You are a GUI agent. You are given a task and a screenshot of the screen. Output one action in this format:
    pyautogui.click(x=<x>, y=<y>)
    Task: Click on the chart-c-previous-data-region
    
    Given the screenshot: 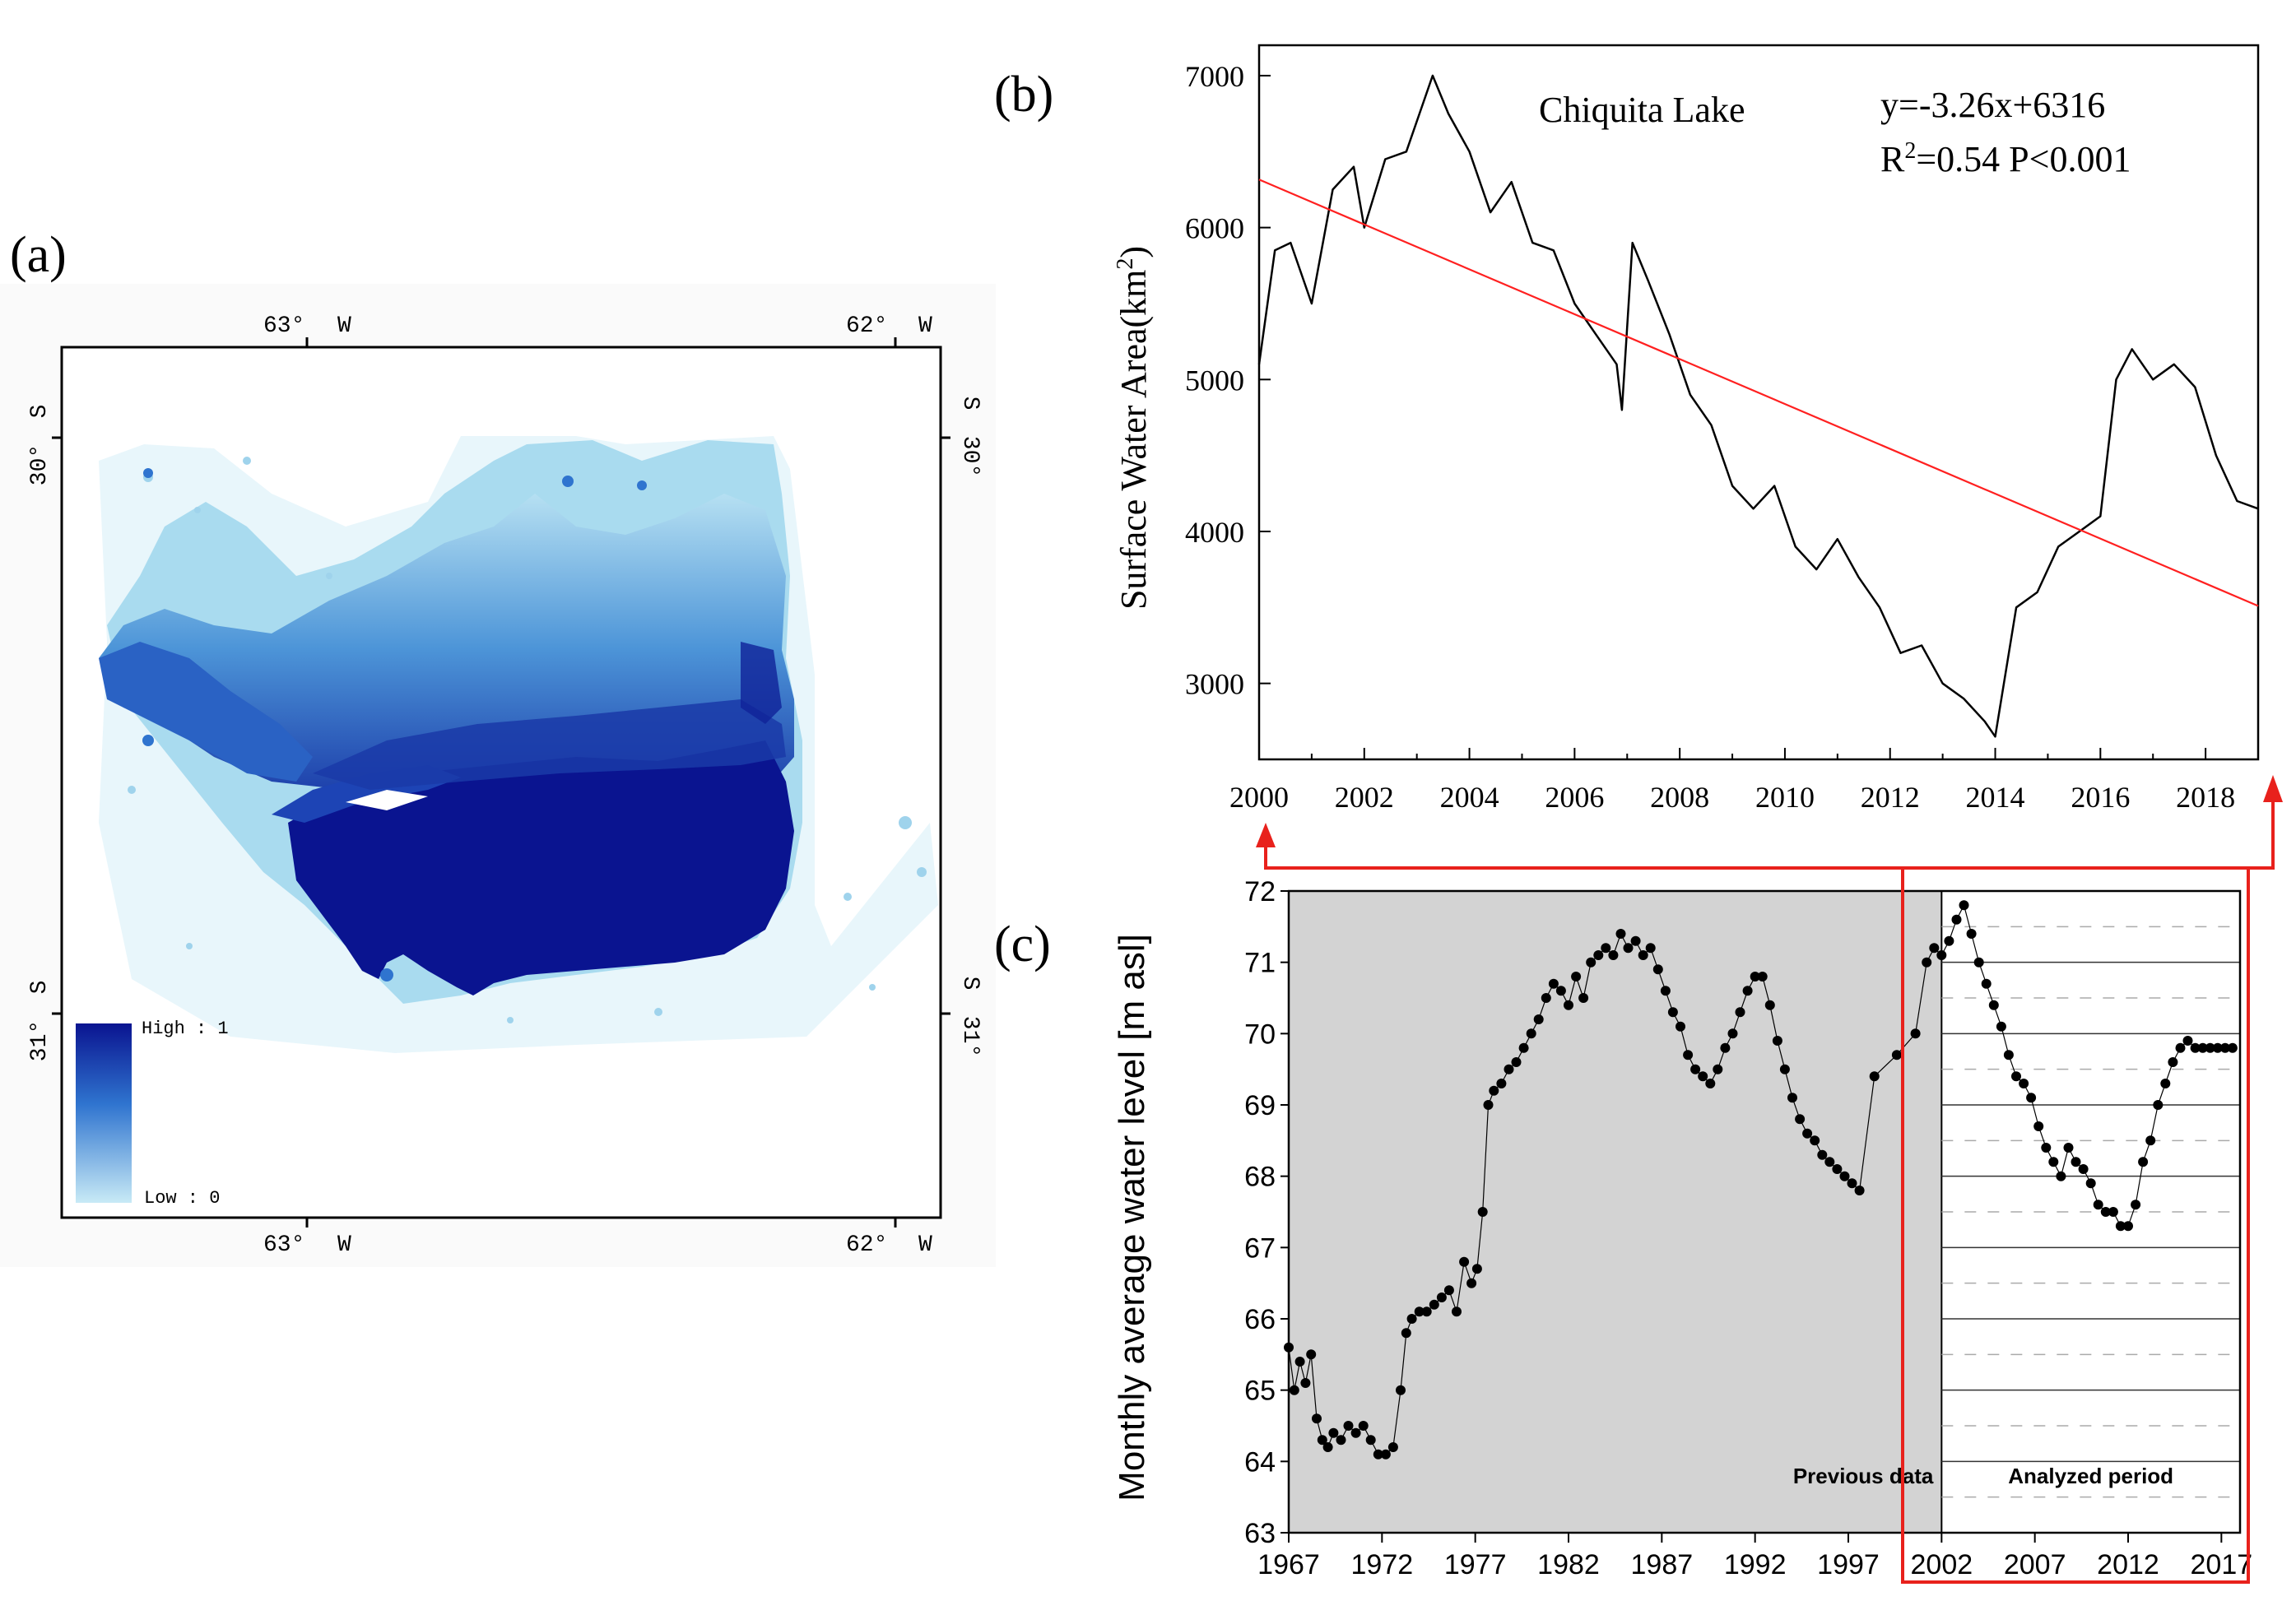 What is the action you would take?
    pyautogui.click(x=1616, y=1212)
    